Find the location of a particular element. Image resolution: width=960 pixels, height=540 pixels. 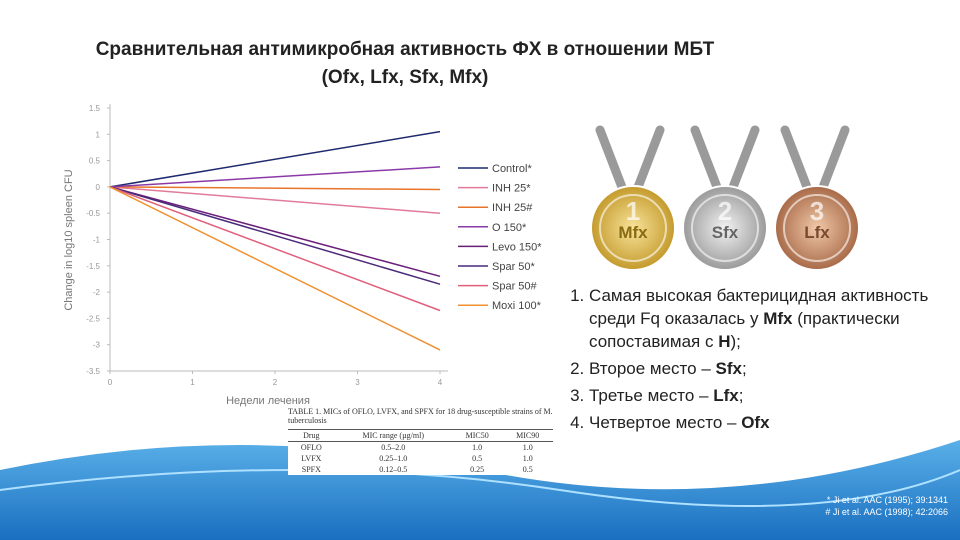

legend-label: INH 25# is located at coordinates (512, 208).